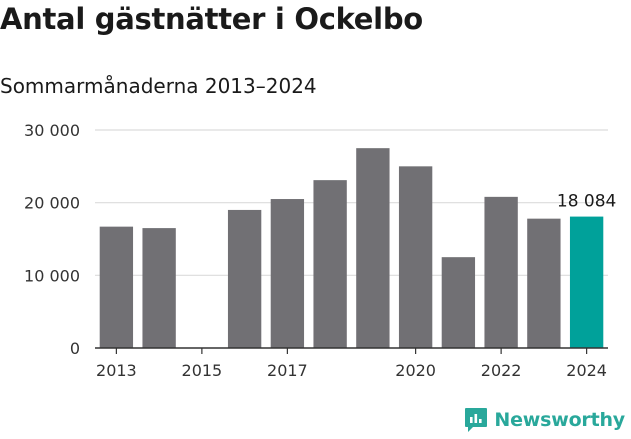 This screenshot has height=439, width=631. Describe the element at coordinates (415, 370) in the screenshot. I see `x-tick-label: 2020` at that location.